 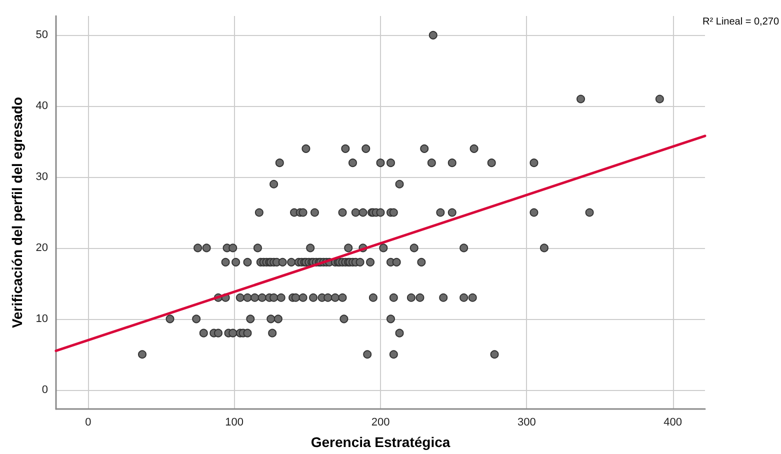 I want to click on x-tick-label: 100, so click(x=234, y=422).